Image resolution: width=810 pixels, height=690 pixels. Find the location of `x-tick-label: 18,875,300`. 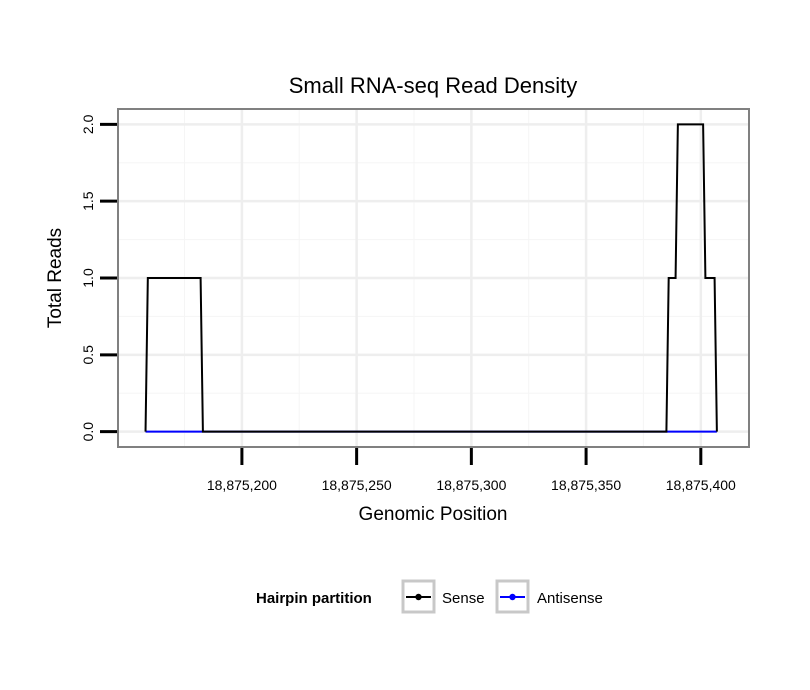

x-tick-label: 18,875,300 is located at coordinates (471, 485).